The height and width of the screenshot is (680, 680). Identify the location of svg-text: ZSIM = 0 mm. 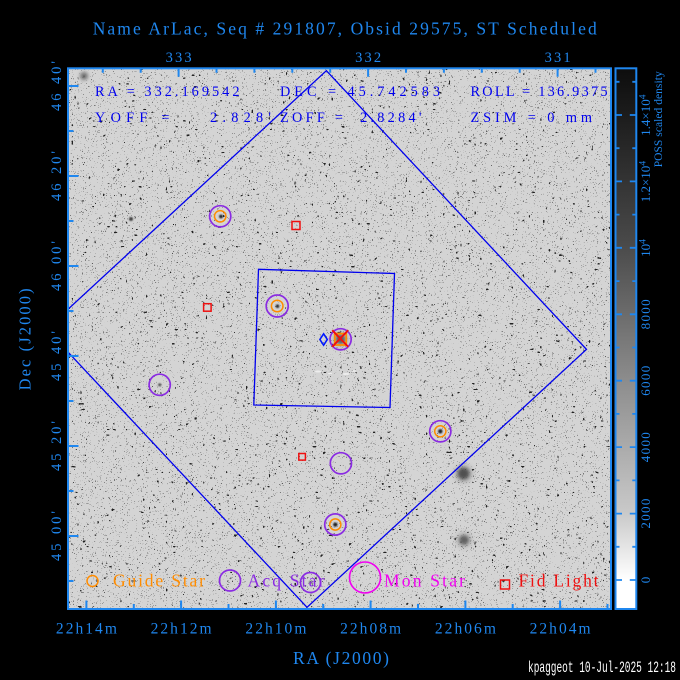
(532, 118).